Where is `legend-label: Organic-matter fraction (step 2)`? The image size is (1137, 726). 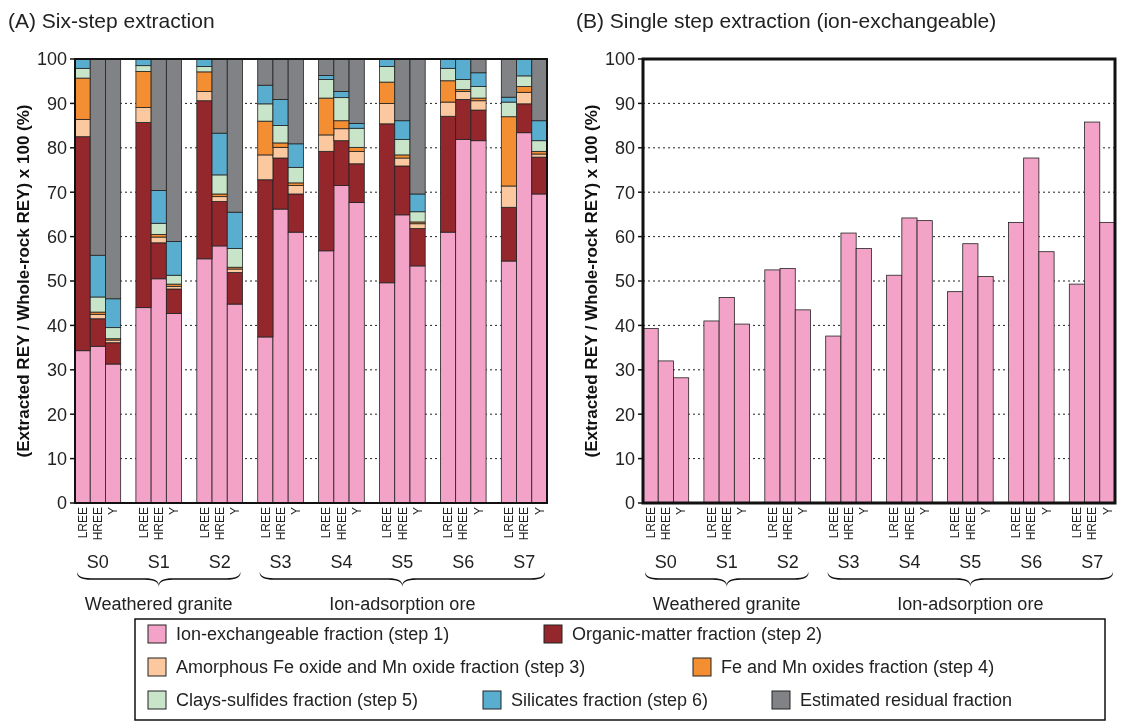 legend-label: Organic-matter fraction (step 2) is located at coordinates (697, 634).